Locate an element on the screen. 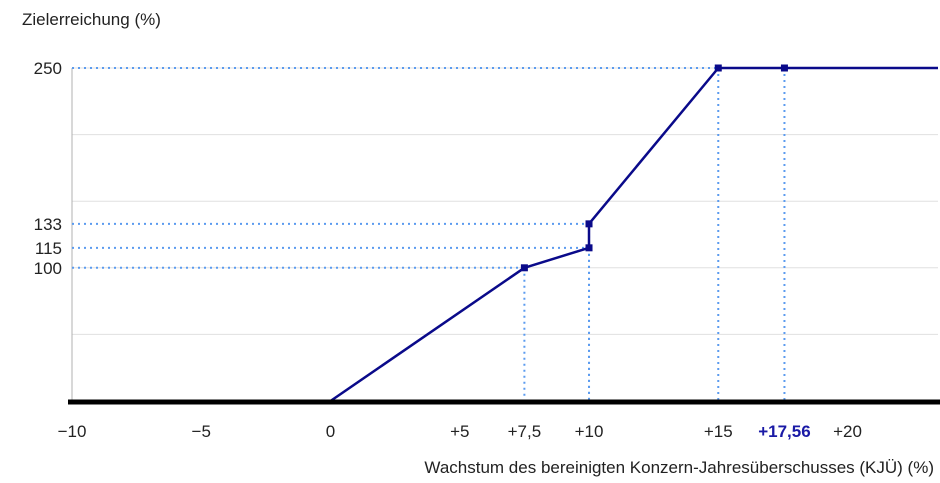  y-tick-label: 115 is located at coordinates (48, 248).